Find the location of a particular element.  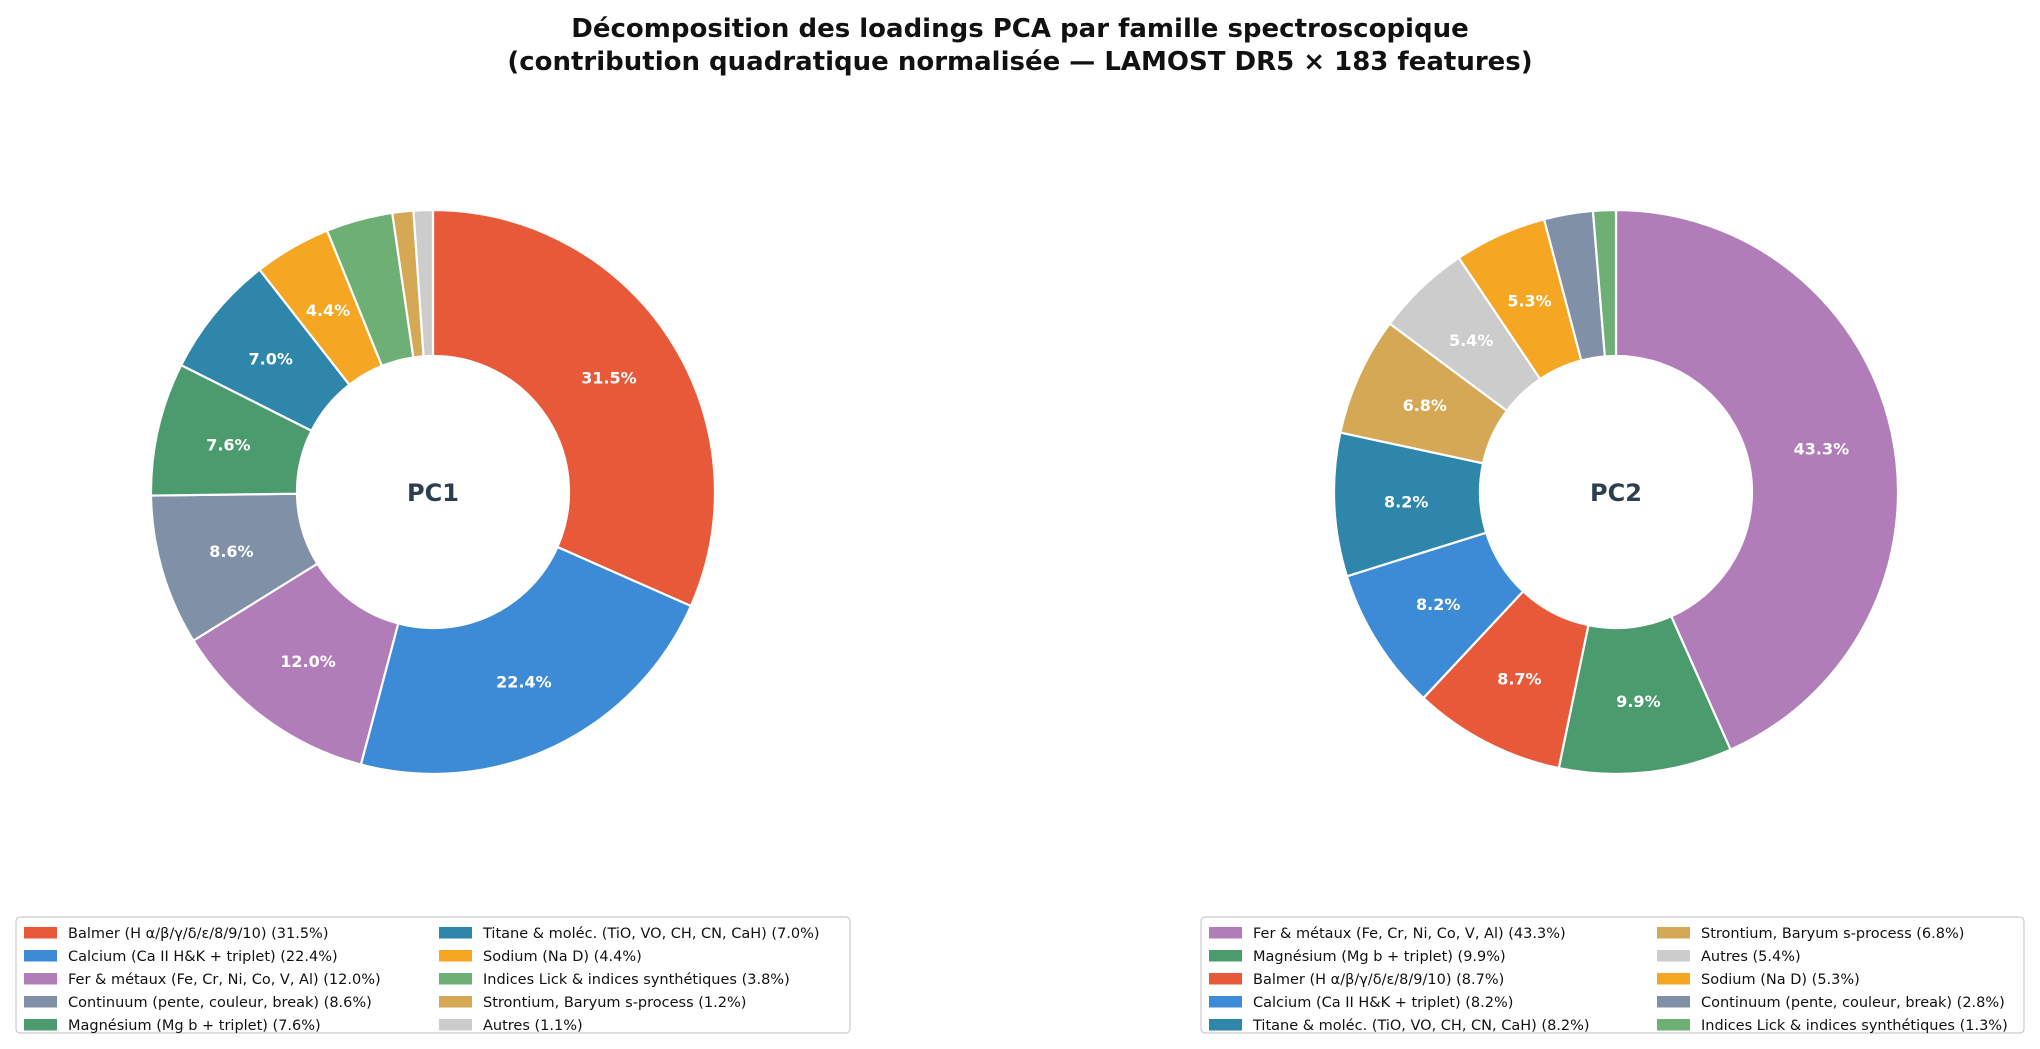

slice-percent-label: 43.3% is located at coordinates (1822, 448).